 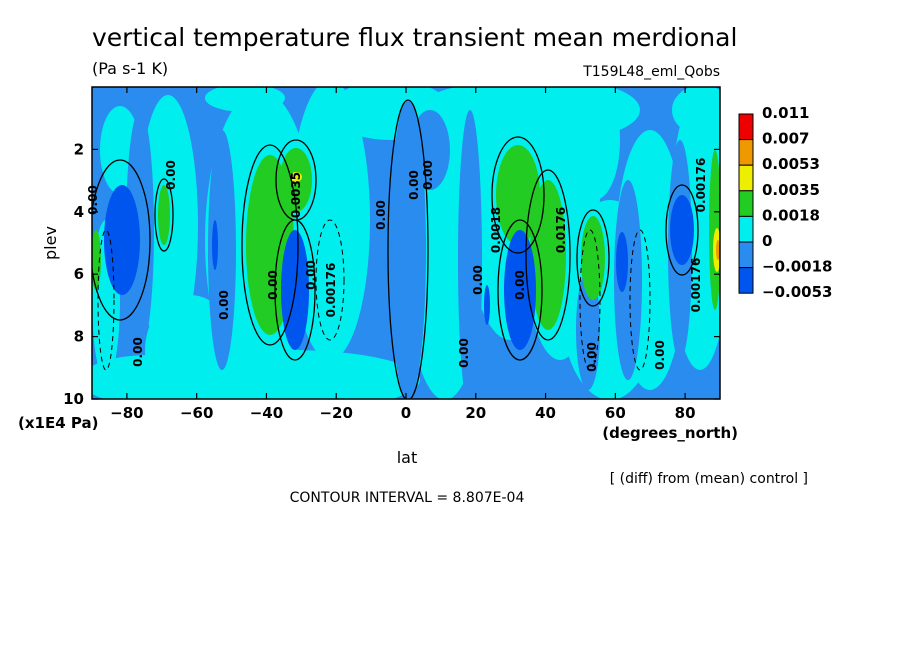 I want to click on comparison-note: [ (diff) from (mean) control ], so click(x=709, y=479).